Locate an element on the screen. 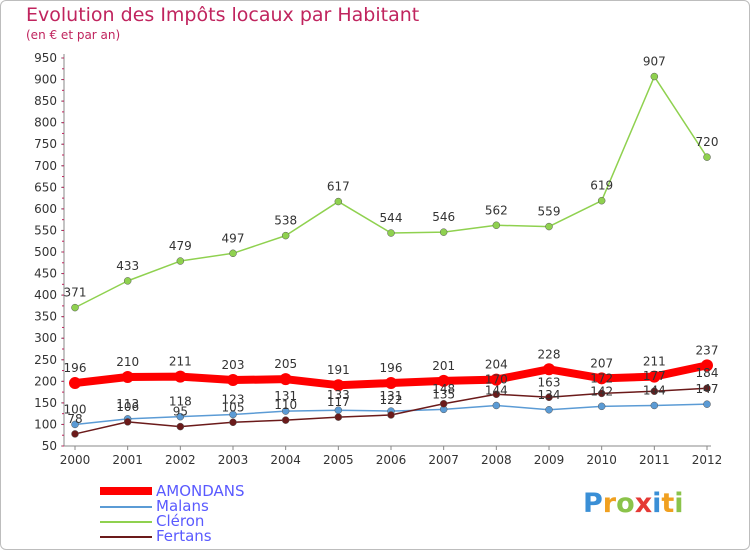  data-label-malans: 118 is located at coordinates (180, 402).